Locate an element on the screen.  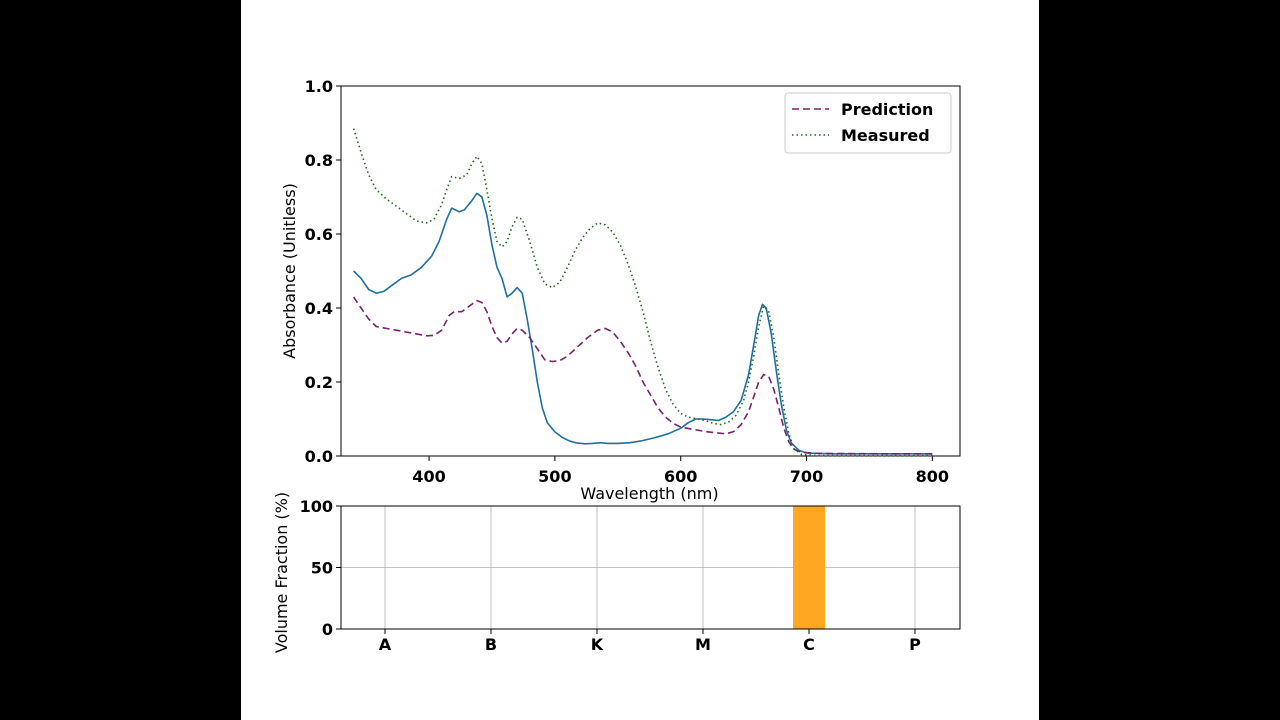
y2-tick-label: 100 is located at coordinates (316, 506).